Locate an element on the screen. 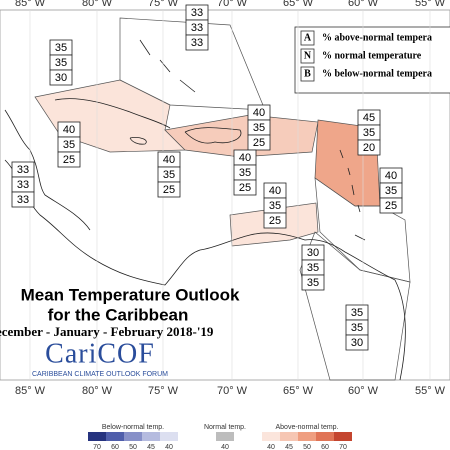  legend-key: A is located at coordinates (308, 37).